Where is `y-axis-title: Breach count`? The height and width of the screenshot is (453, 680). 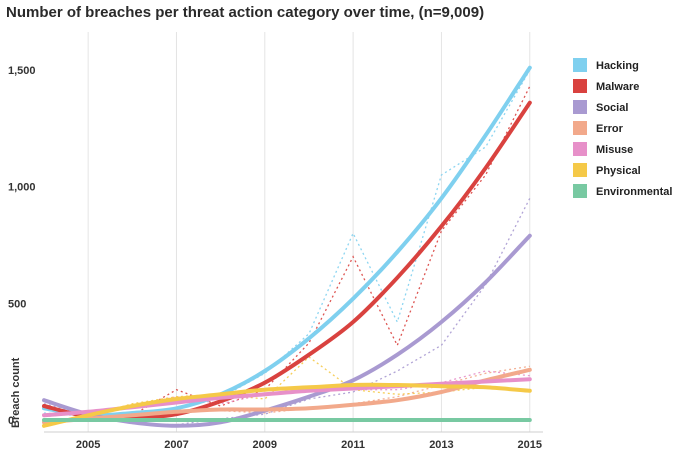 y-axis-title: Breach count is located at coordinates (16, 392).